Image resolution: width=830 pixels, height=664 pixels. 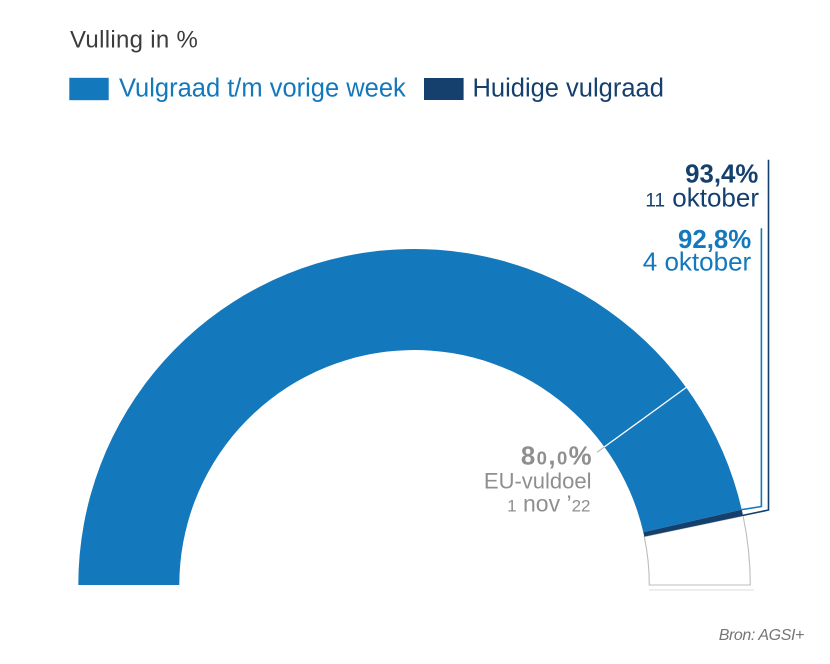 I want to click on svg-text: 11 oktober, so click(x=702, y=198).